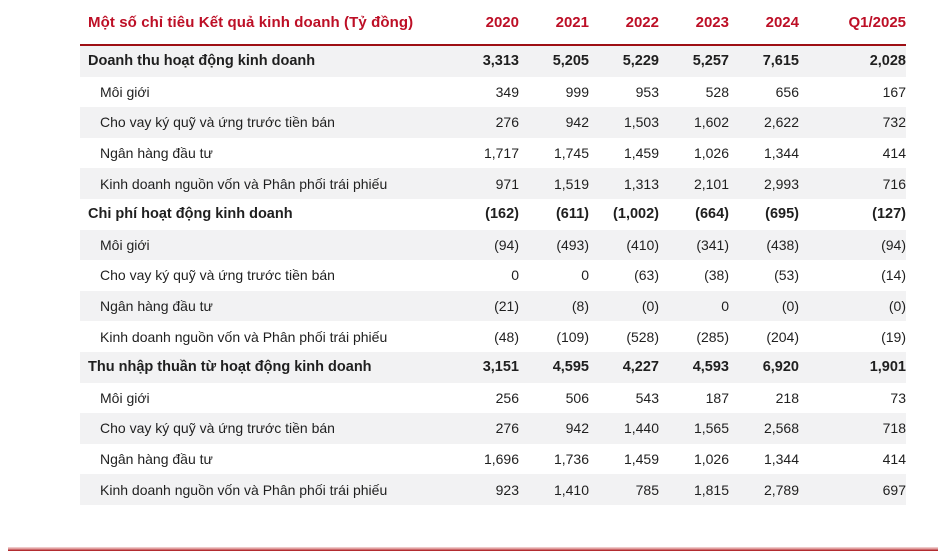 Image resolution: width=940 pixels, height=557 pixels. Describe the element at coordinates (781, 153) in the screenshot. I see `cell-value: 1,344` at that location.